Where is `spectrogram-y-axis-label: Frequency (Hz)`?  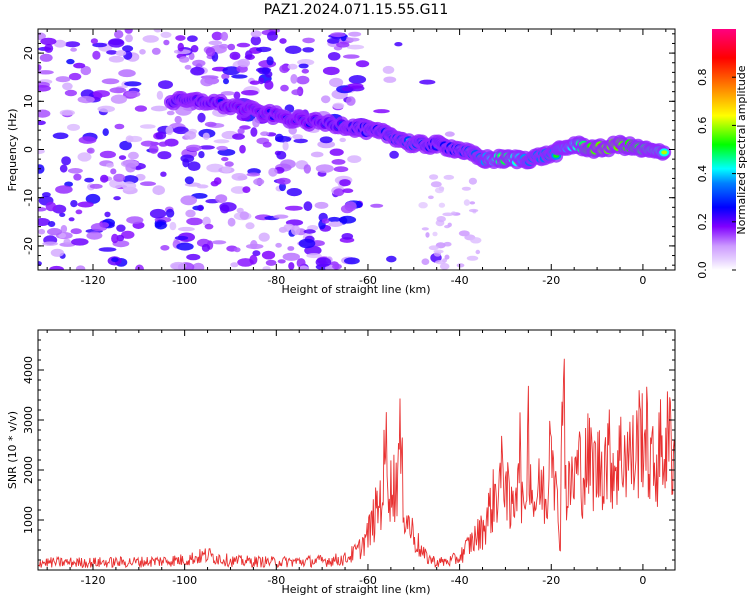
spectrogram-y-axis-label: Frequency (Hz) is located at coordinates (12, 150).